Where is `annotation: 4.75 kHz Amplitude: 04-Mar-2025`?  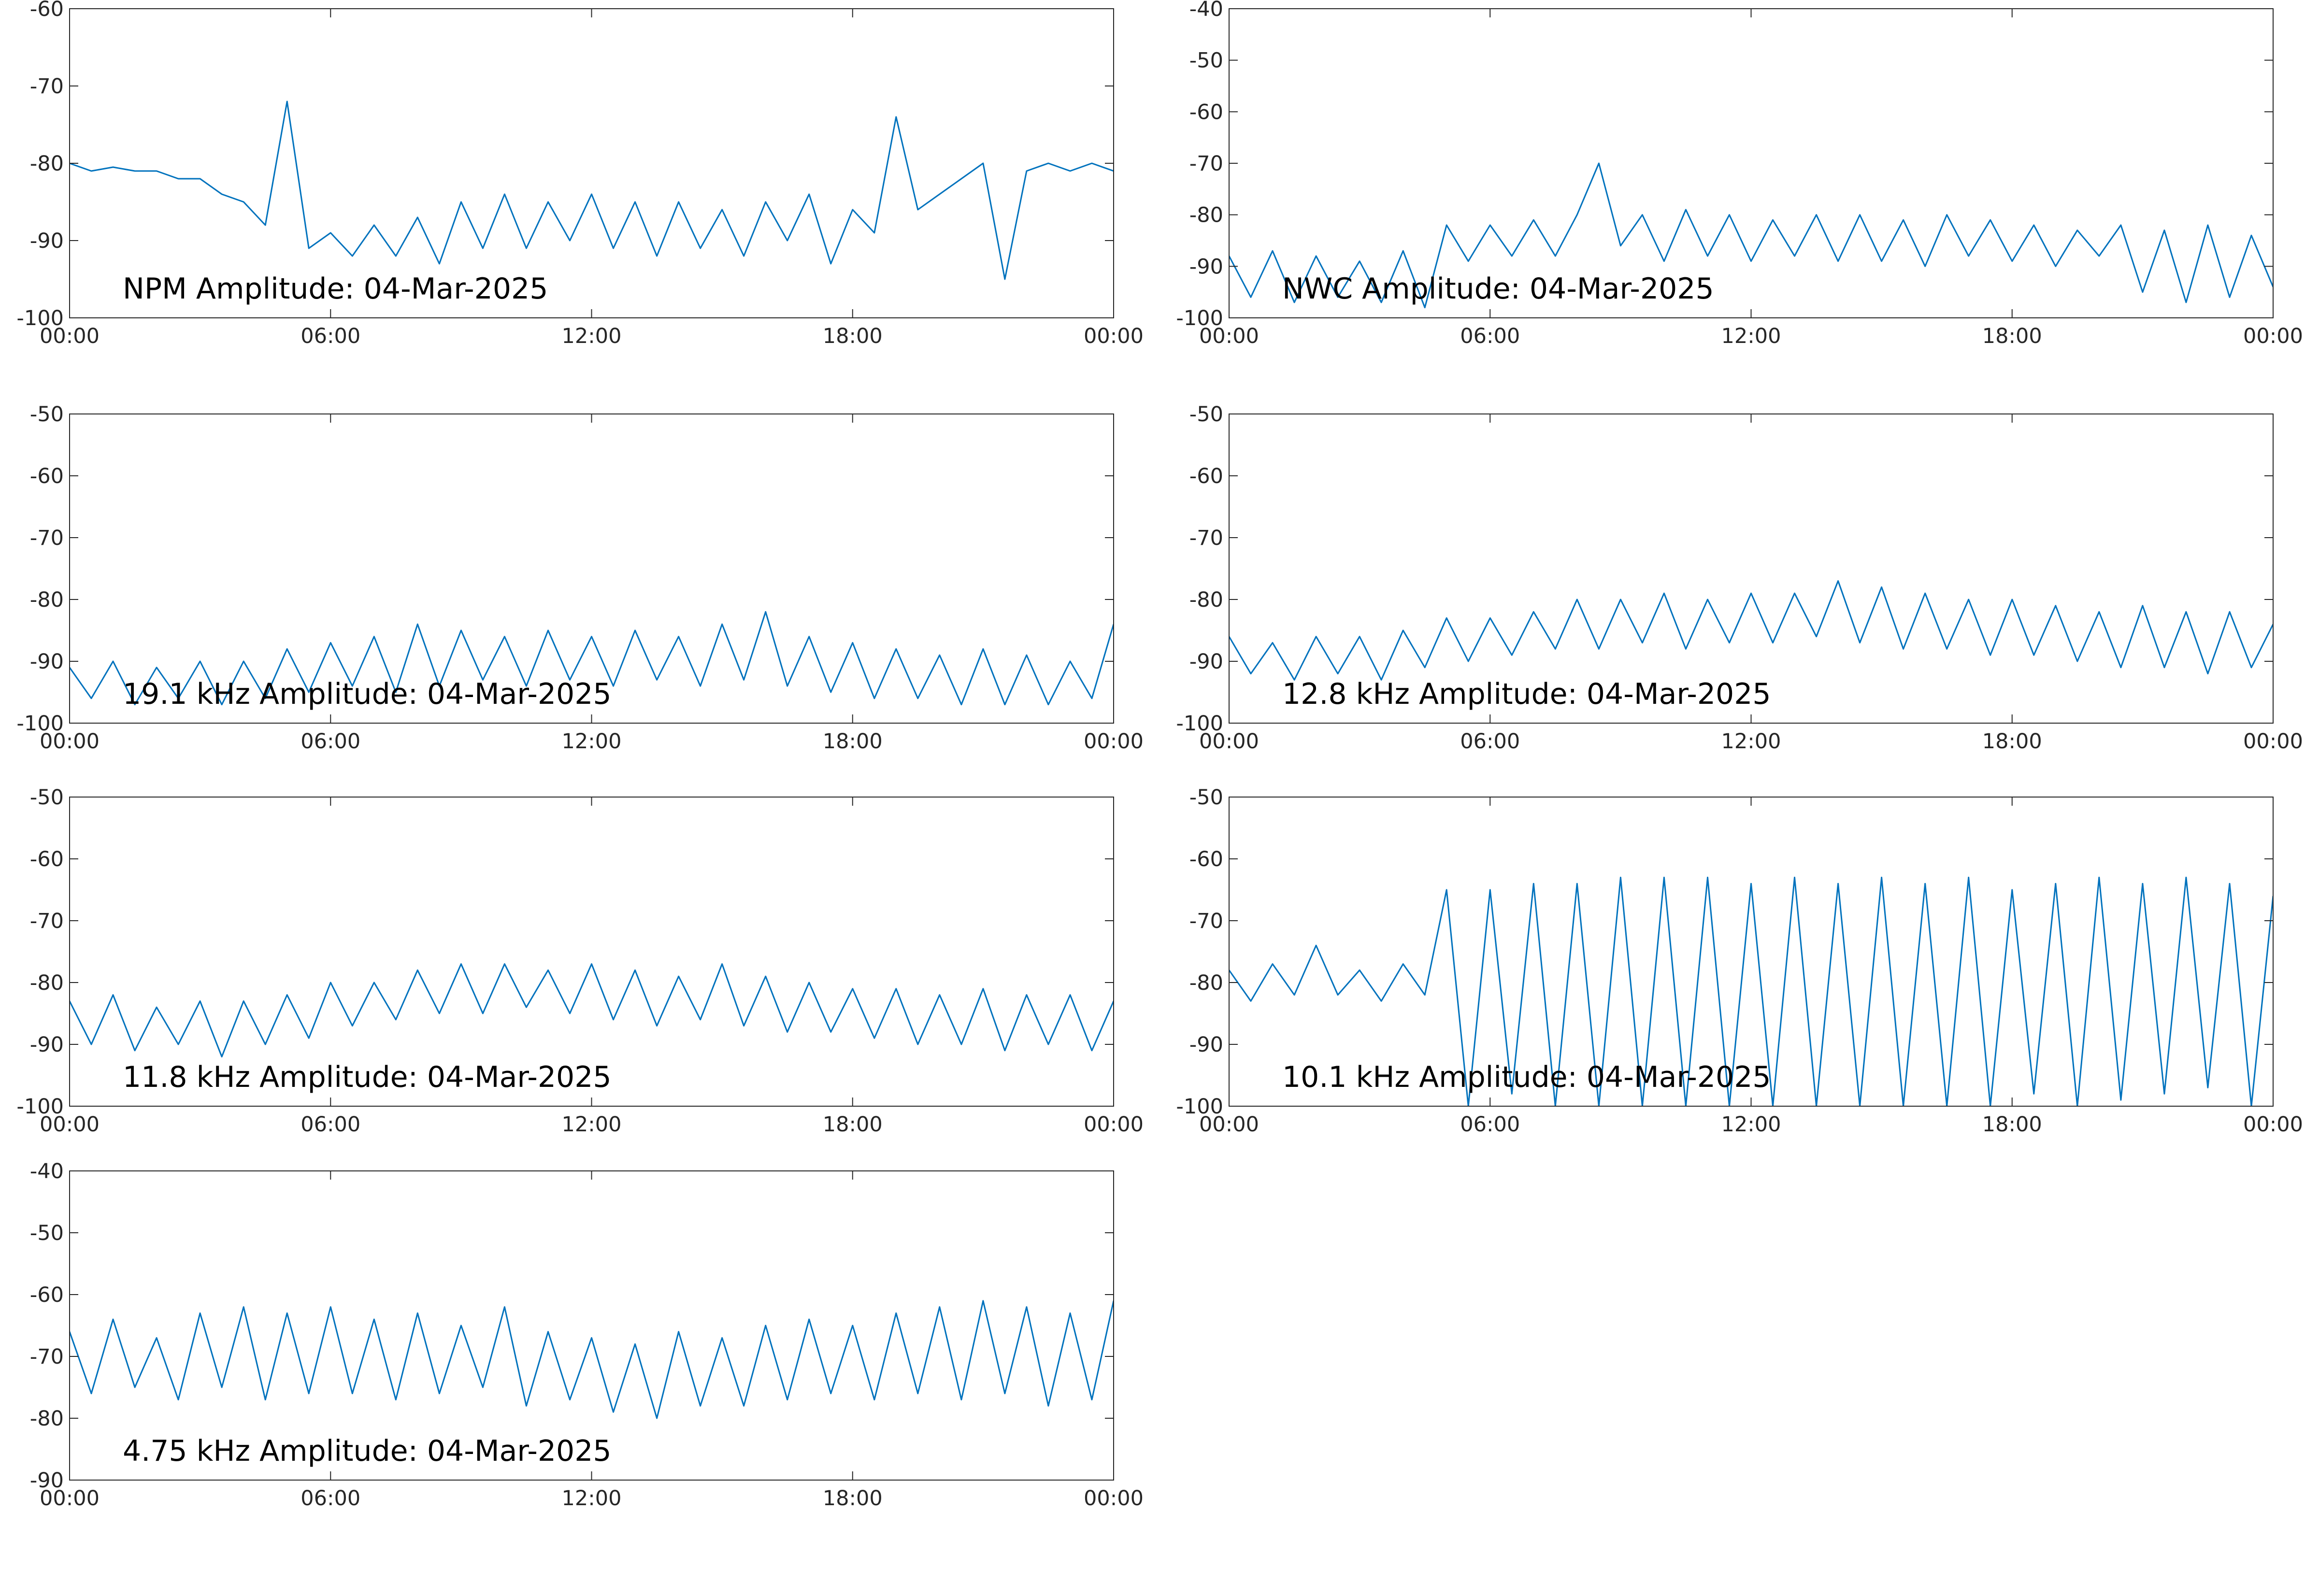 annotation: 4.75 kHz Amplitude: 04-Mar-2025 is located at coordinates (367, 1451).